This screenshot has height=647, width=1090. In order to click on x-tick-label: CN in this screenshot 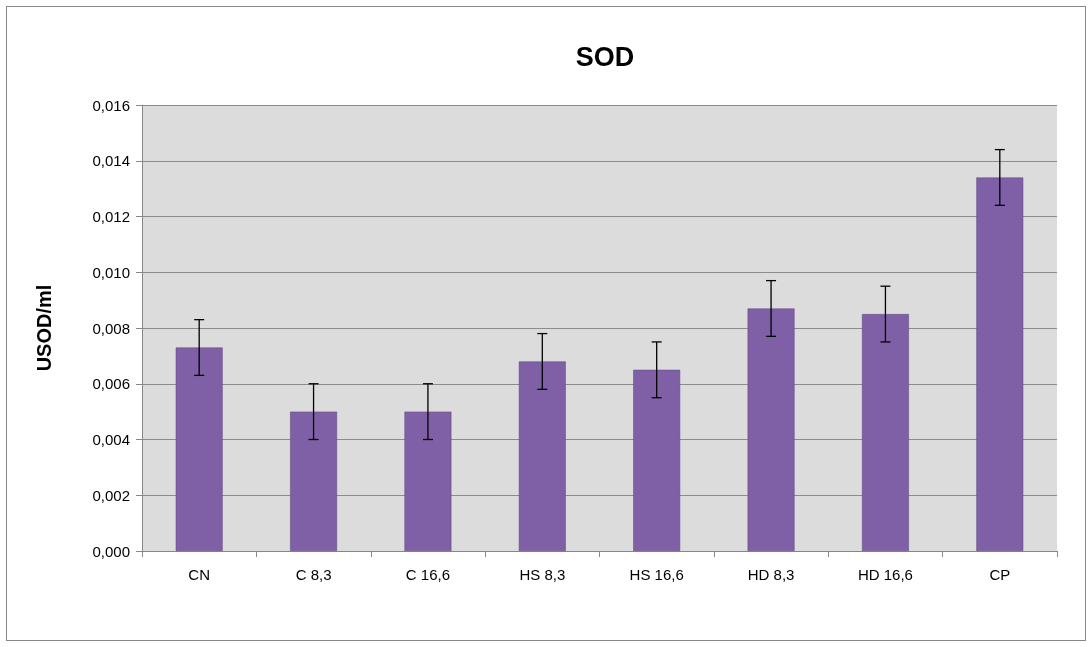, I will do `click(199, 574)`.